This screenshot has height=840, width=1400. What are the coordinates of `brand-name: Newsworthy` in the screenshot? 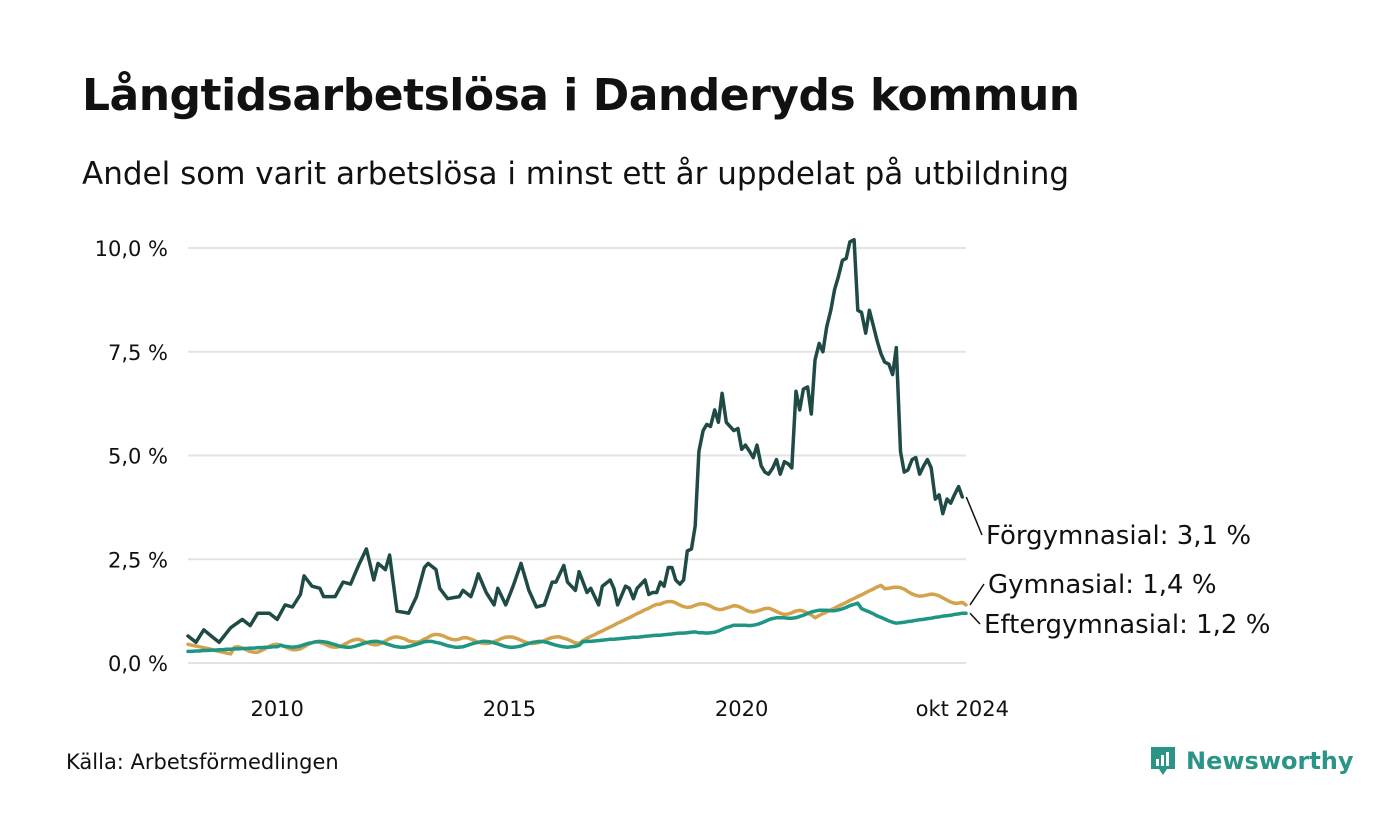 It's located at (1270, 761).